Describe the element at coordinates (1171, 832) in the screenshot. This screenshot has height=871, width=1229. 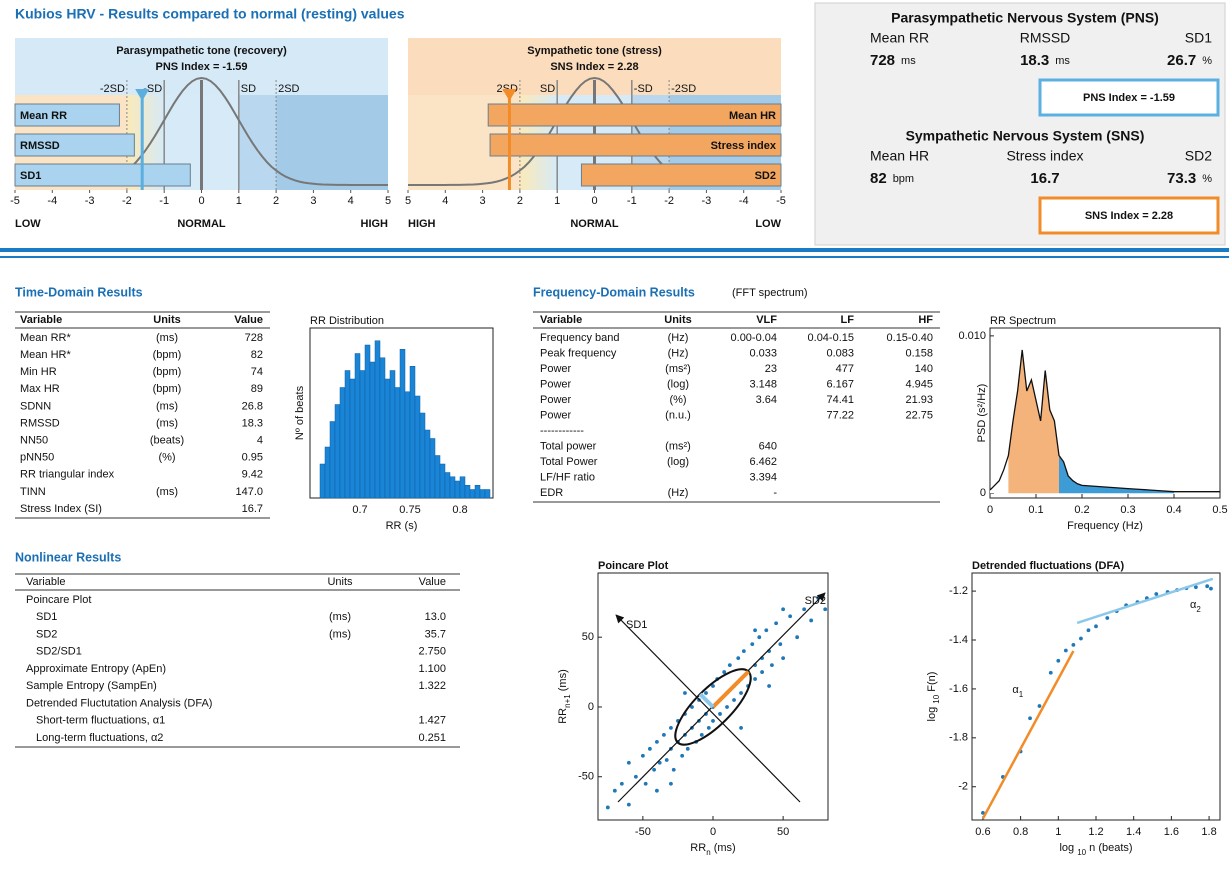
I see `x-tick-label: 1.6` at that location.